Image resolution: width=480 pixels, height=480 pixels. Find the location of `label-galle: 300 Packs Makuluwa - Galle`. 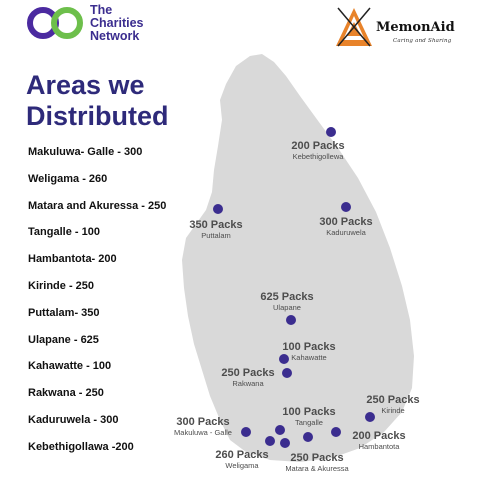

label-galle: 300 Packs Makuluwa - Galle is located at coordinates (203, 426).